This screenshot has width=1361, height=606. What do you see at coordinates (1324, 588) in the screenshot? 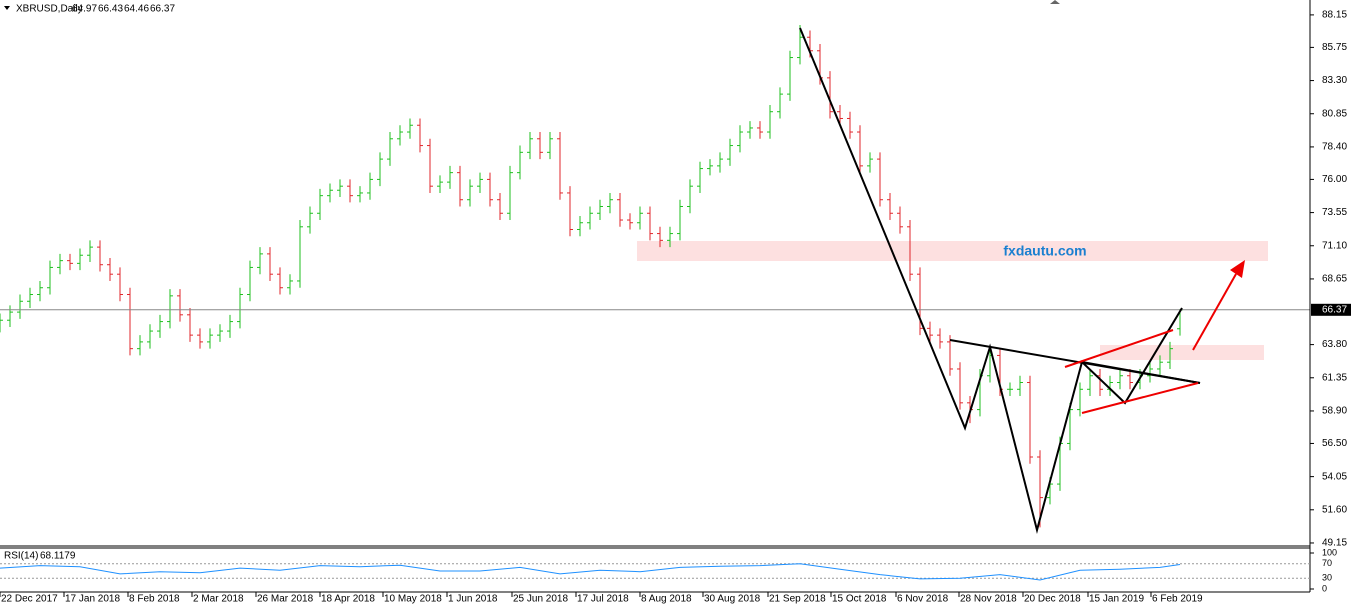
I see `indicator-tick-label: 0` at bounding box center [1324, 588].